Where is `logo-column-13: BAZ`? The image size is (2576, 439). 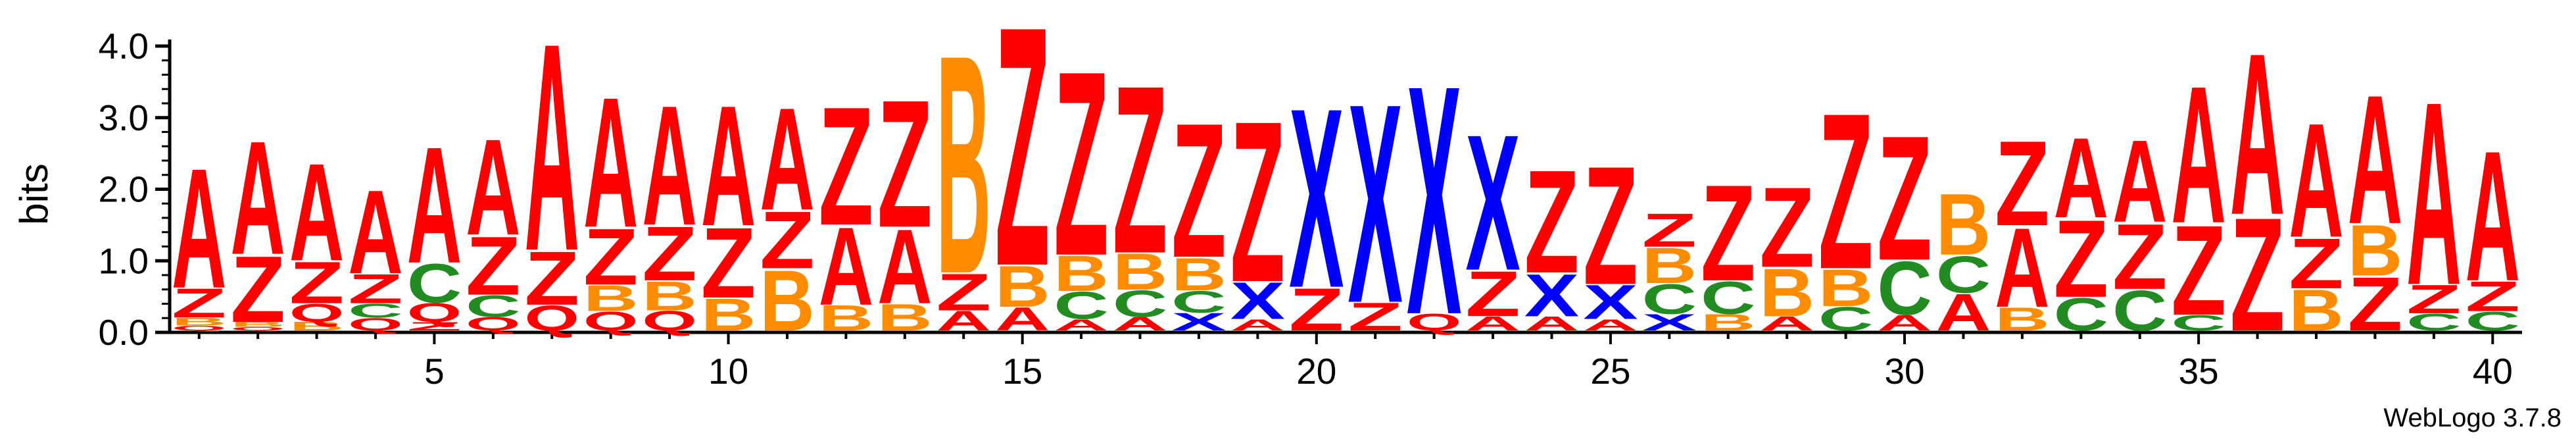
logo-column-13: BAZ is located at coordinates (904, 201).